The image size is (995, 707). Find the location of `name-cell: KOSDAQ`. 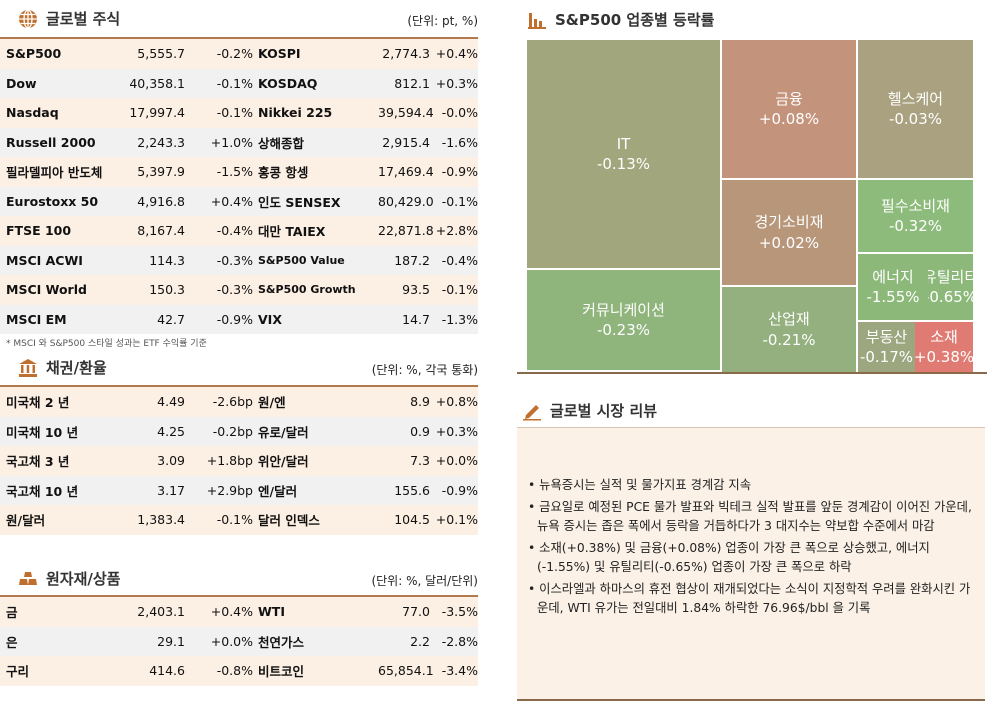

name-cell: KOSDAQ is located at coordinates (288, 83).